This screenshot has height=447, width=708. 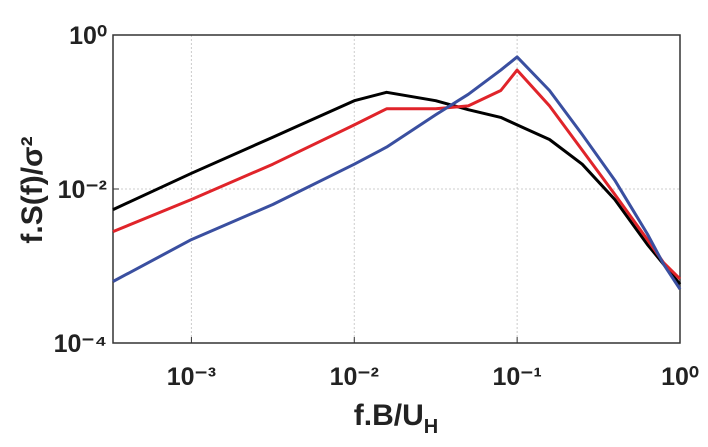 What do you see at coordinates (82, 190) in the screenshot?
I see `y-tick-label: 10⁻²` at bounding box center [82, 190].